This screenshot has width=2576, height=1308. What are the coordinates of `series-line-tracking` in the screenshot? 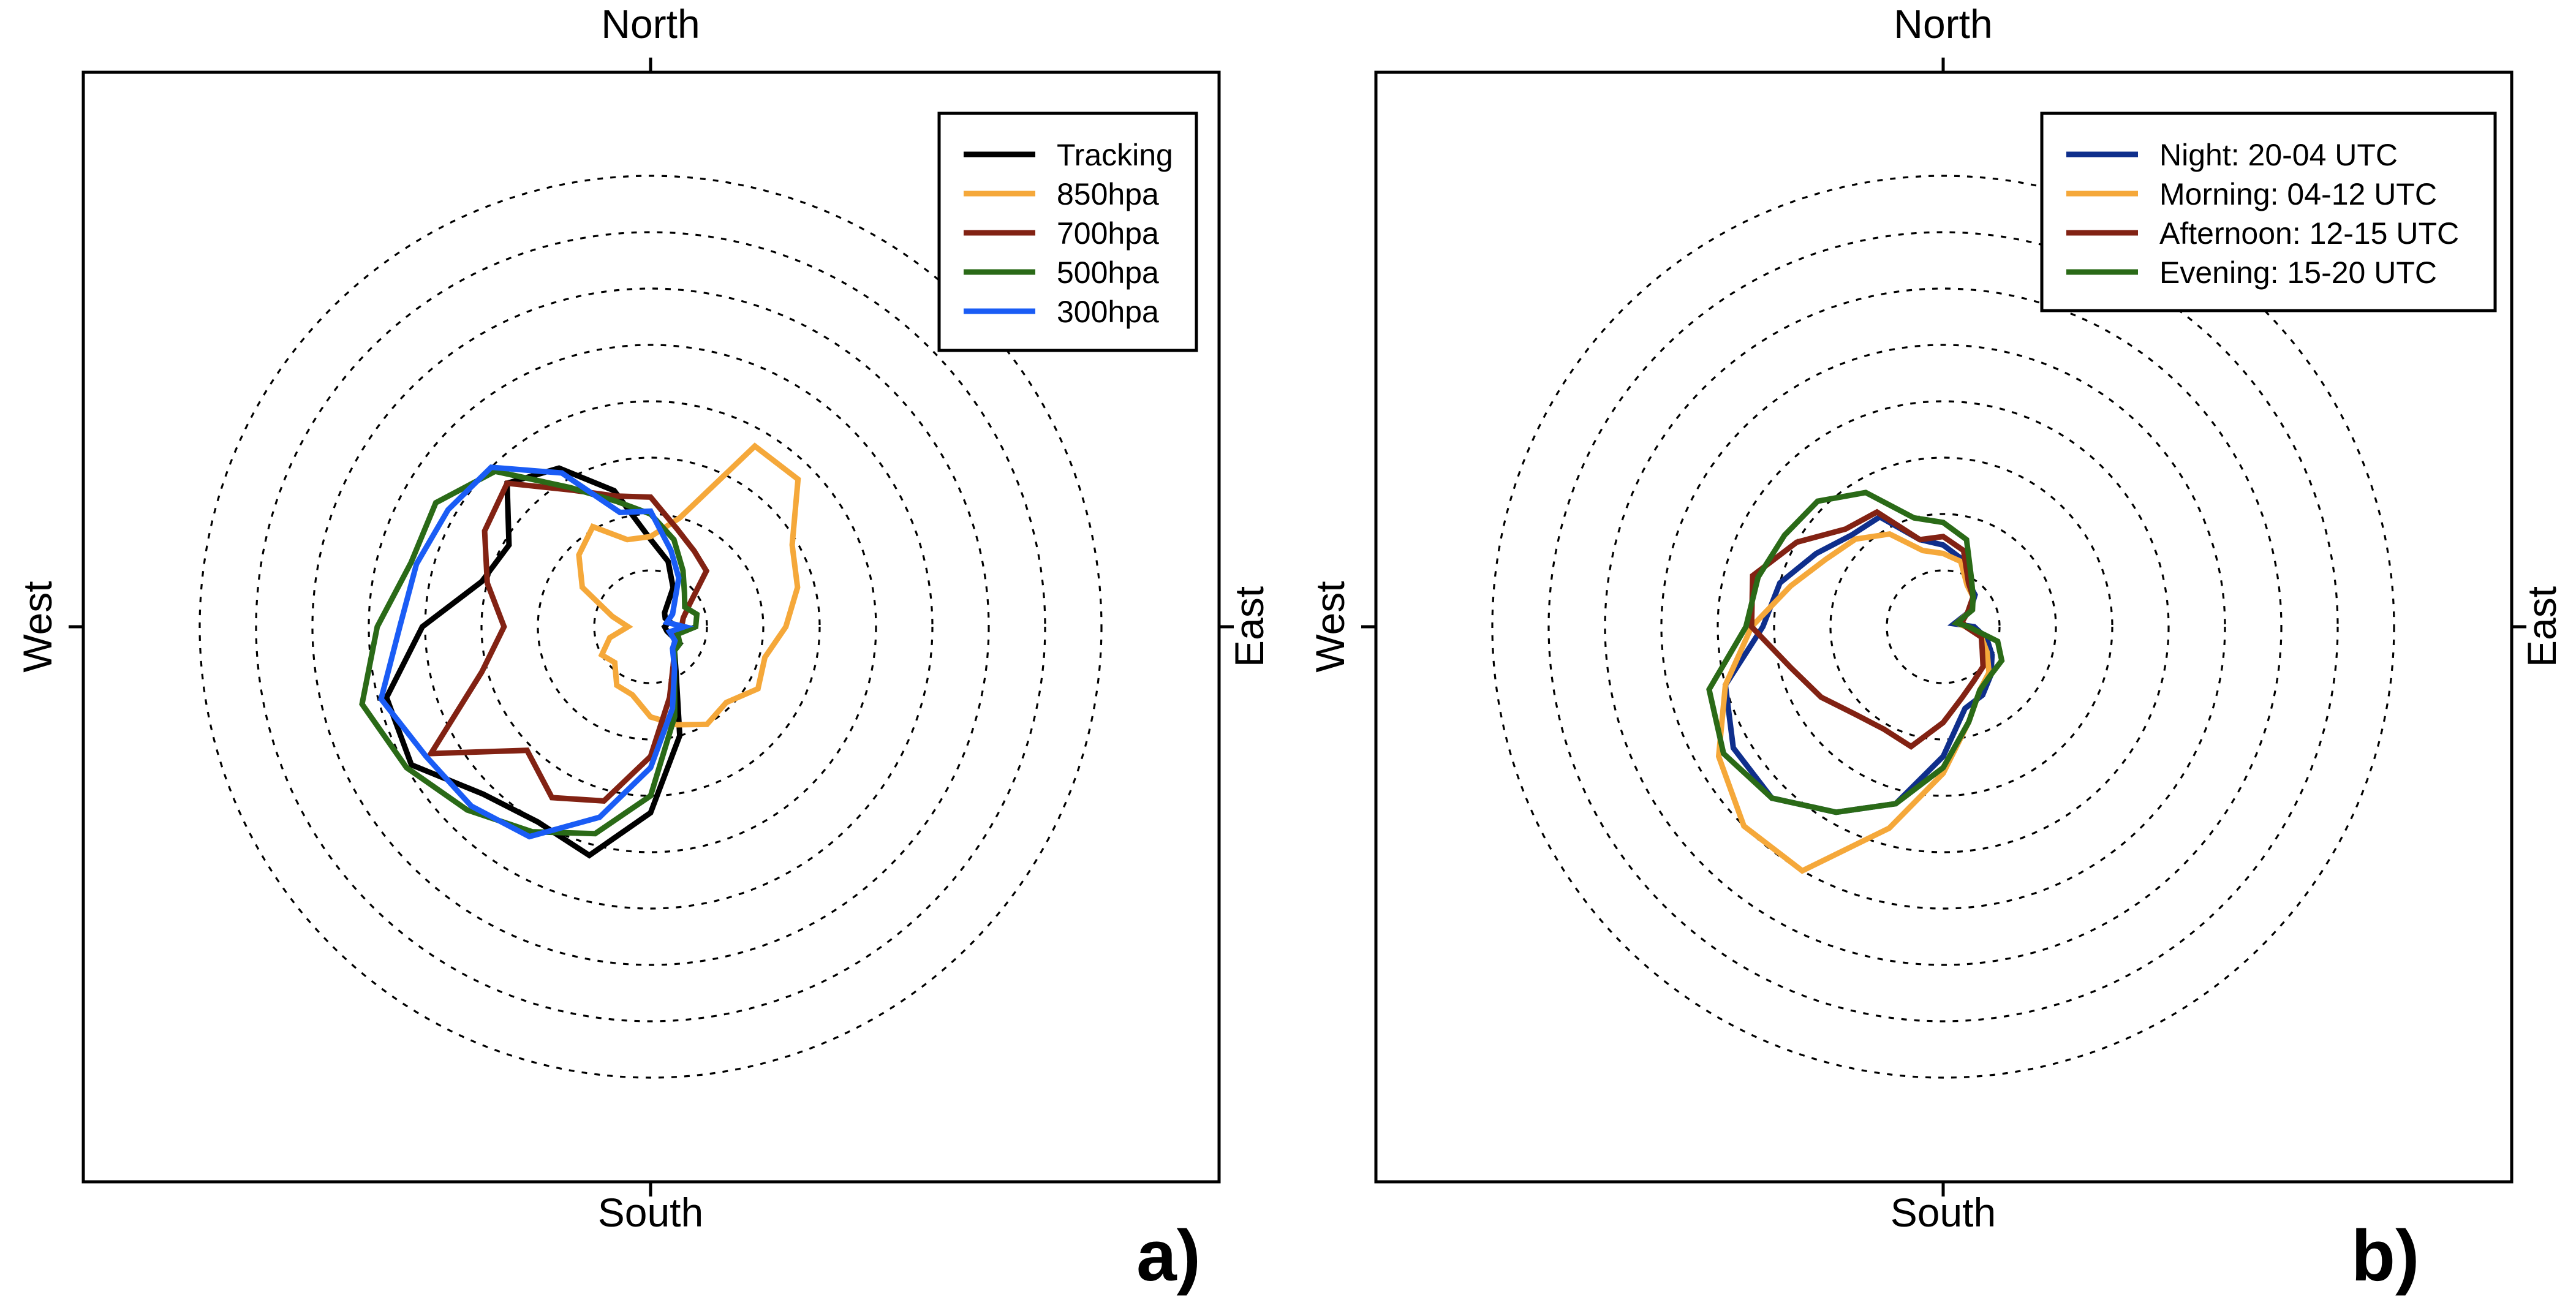 It's located at (533, 662).